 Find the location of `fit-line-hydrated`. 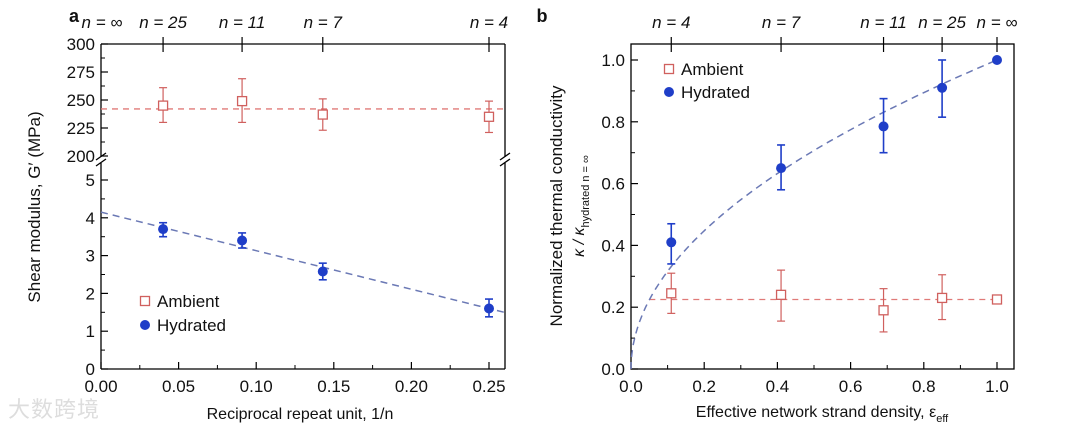

fit-line-hydrated is located at coordinates (302, 262).